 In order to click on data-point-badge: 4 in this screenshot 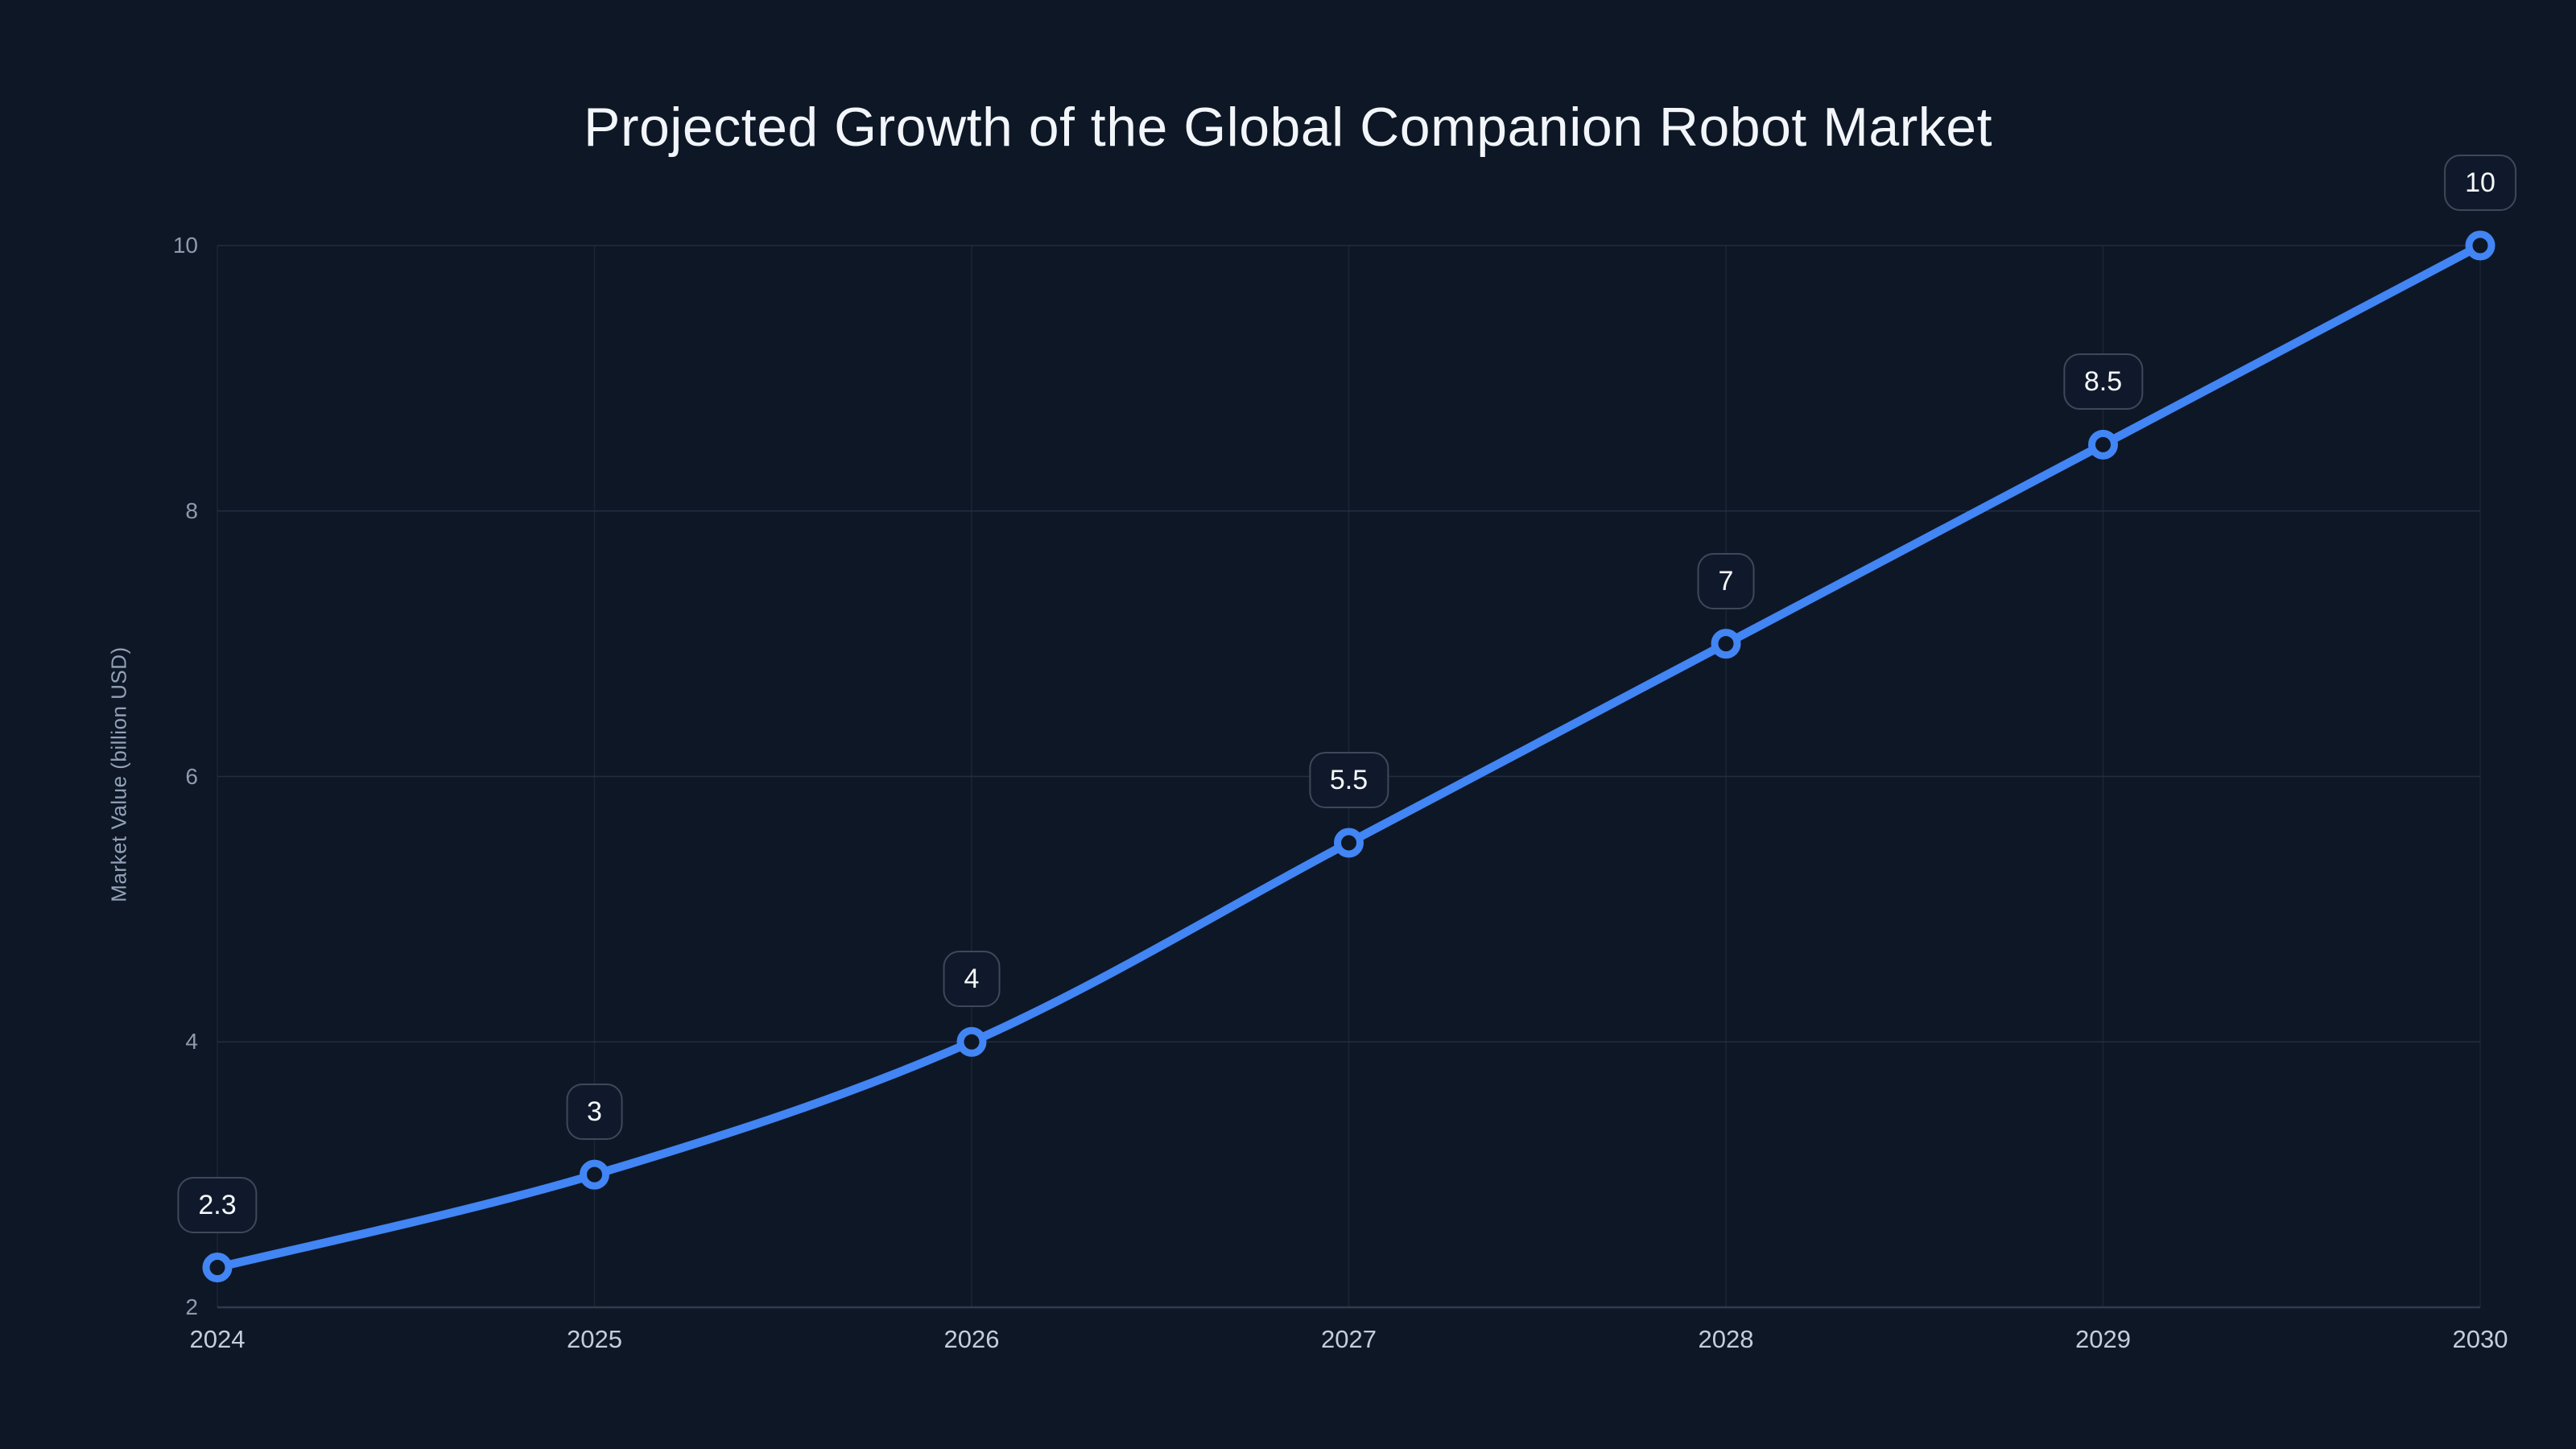, I will do `click(972, 979)`.